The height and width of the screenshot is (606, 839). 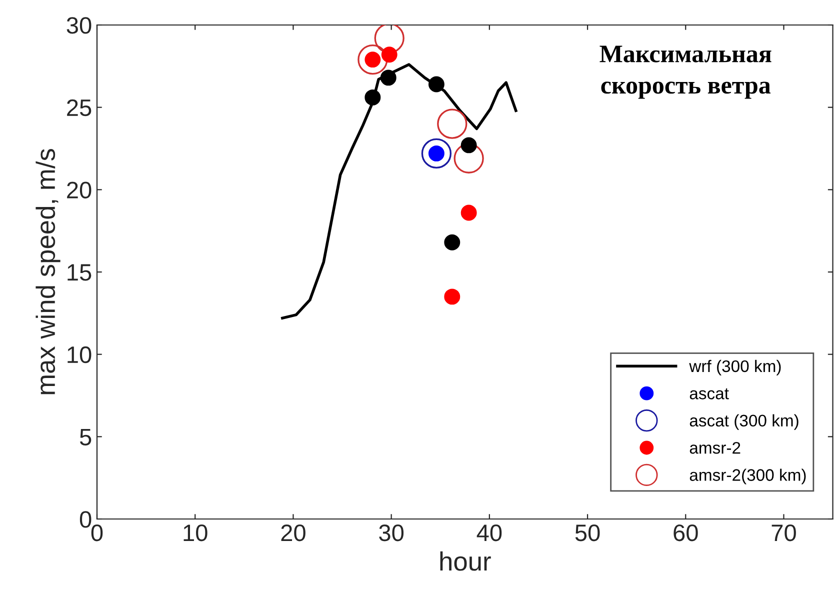 What do you see at coordinates (80, 272) in the screenshot?
I see `y-tick-label: 15` at bounding box center [80, 272].